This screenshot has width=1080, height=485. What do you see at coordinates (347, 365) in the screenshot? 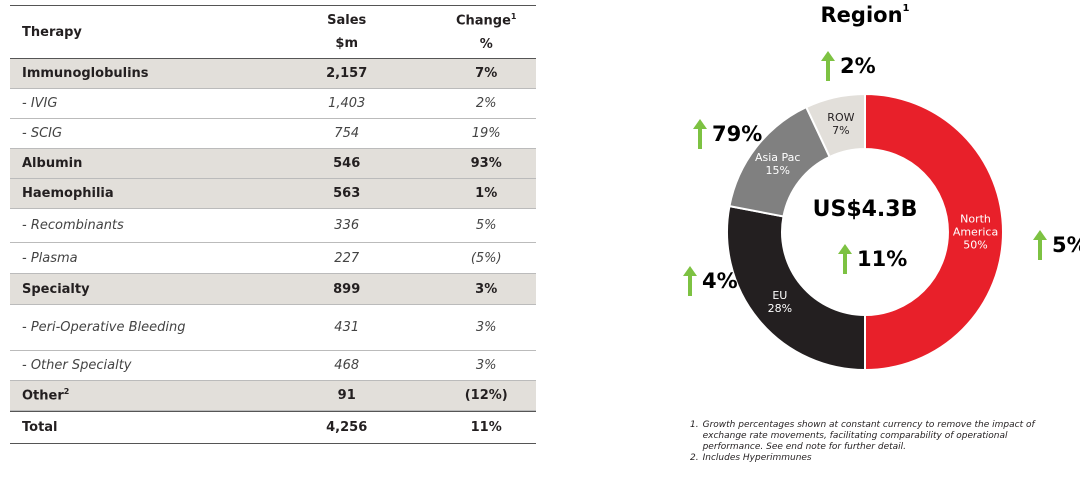
I see `sales-cell: 468` at bounding box center [347, 365].